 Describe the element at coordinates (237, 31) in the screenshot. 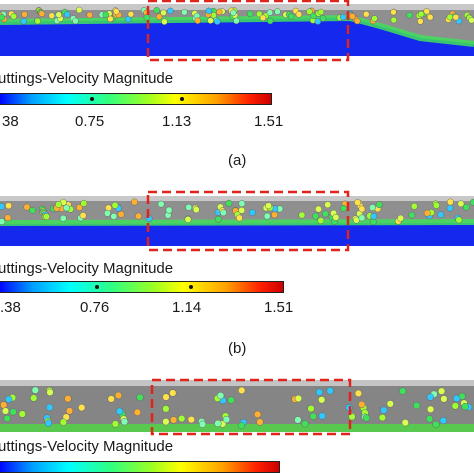

I see `pipe-simulation-a` at that location.